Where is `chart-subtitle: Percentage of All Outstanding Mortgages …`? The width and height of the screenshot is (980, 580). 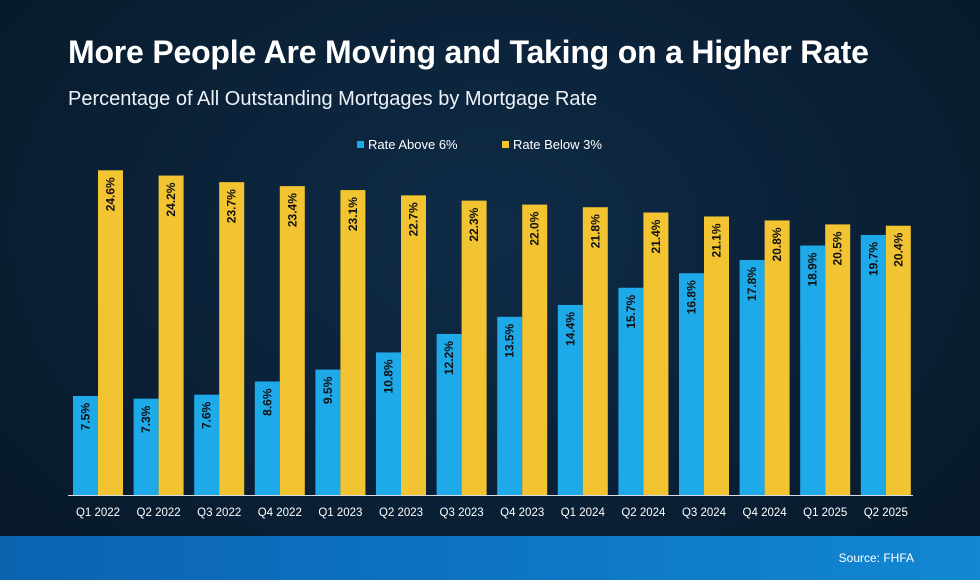
chart-subtitle: Percentage of All Outstanding Mortgages … is located at coordinates (333, 99).